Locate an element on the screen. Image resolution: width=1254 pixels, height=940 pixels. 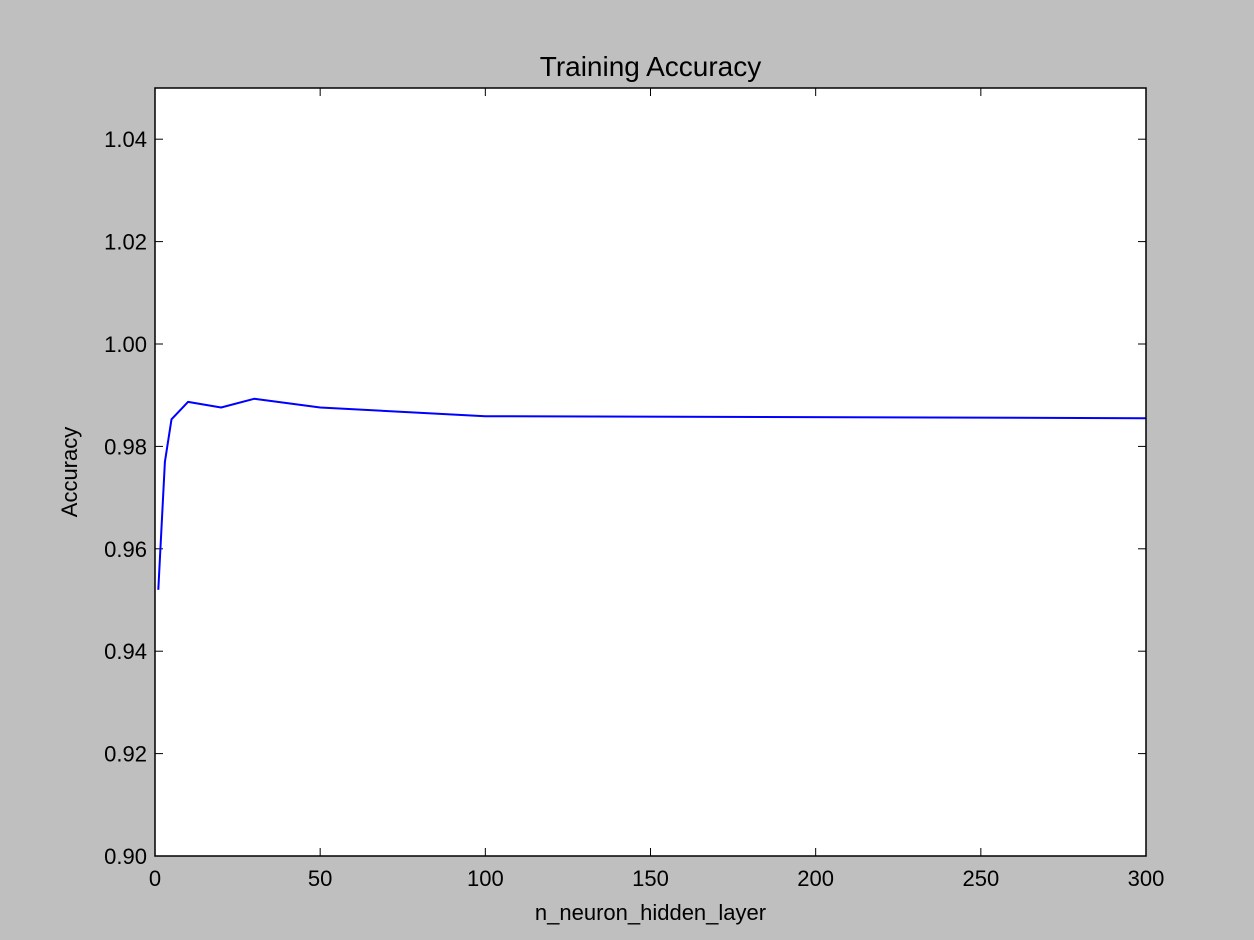
x-tick-label: 200 is located at coordinates (815, 878).